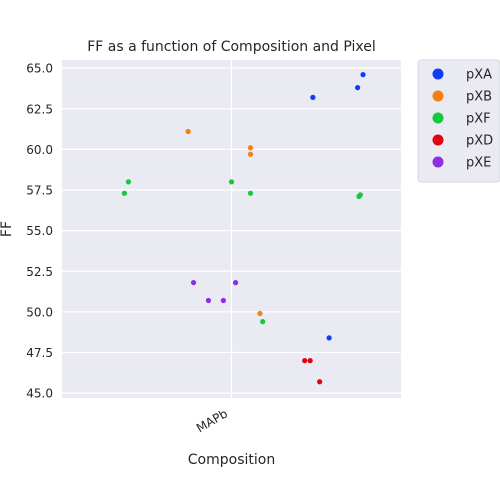  Describe the element at coordinates (479, 141) in the screenshot. I see `legend-label-pXD: pXD` at that location.